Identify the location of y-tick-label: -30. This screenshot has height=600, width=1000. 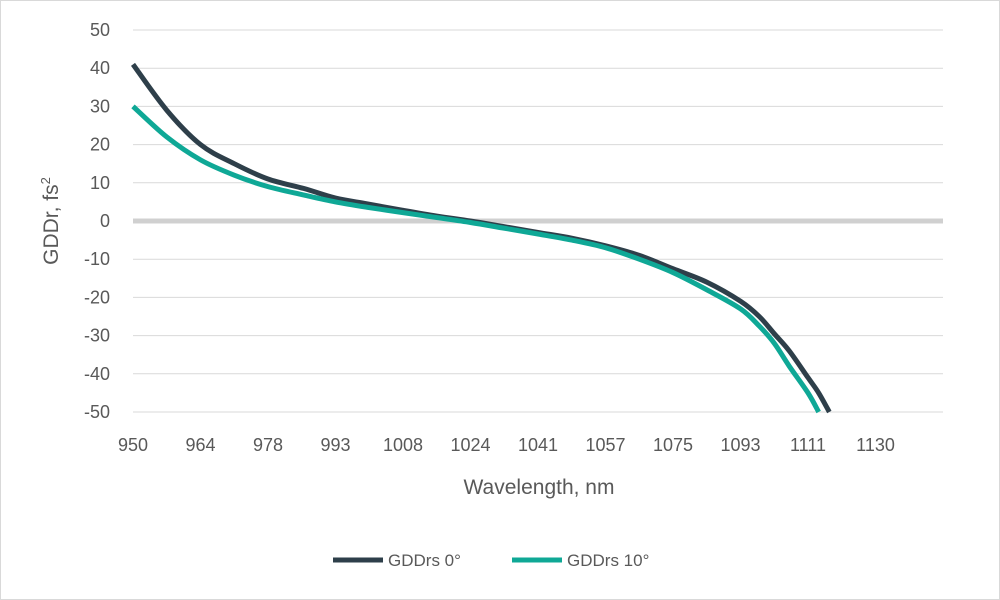
(97, 336).